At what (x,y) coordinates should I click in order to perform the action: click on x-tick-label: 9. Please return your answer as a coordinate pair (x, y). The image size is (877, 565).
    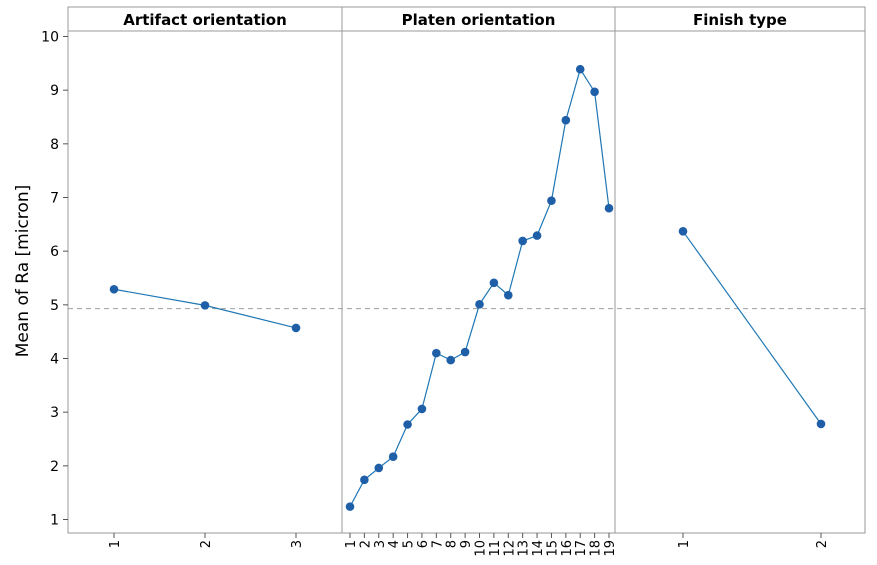
    Looking at the image, I should click on (466, 544).